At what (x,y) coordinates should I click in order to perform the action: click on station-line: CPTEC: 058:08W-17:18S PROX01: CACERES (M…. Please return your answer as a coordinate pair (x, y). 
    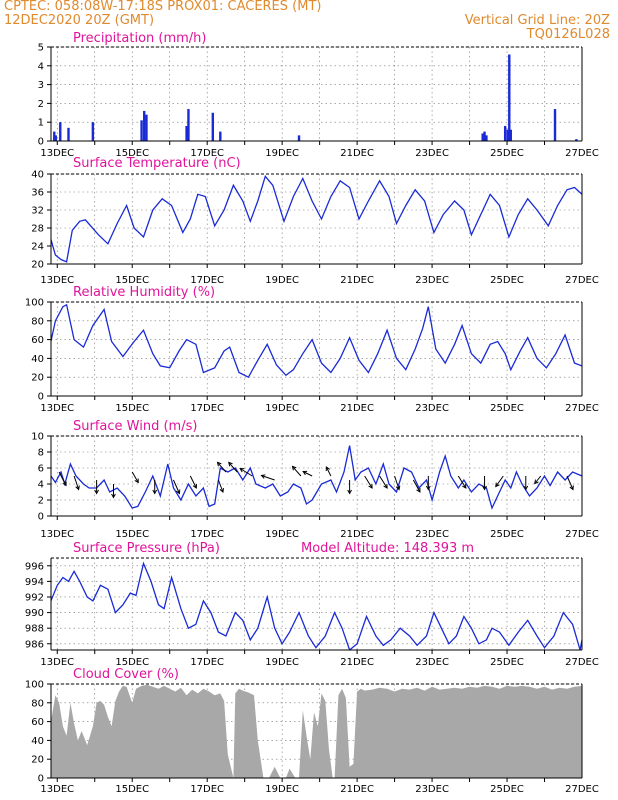
    Looking at the image, I should click on (163, 7).